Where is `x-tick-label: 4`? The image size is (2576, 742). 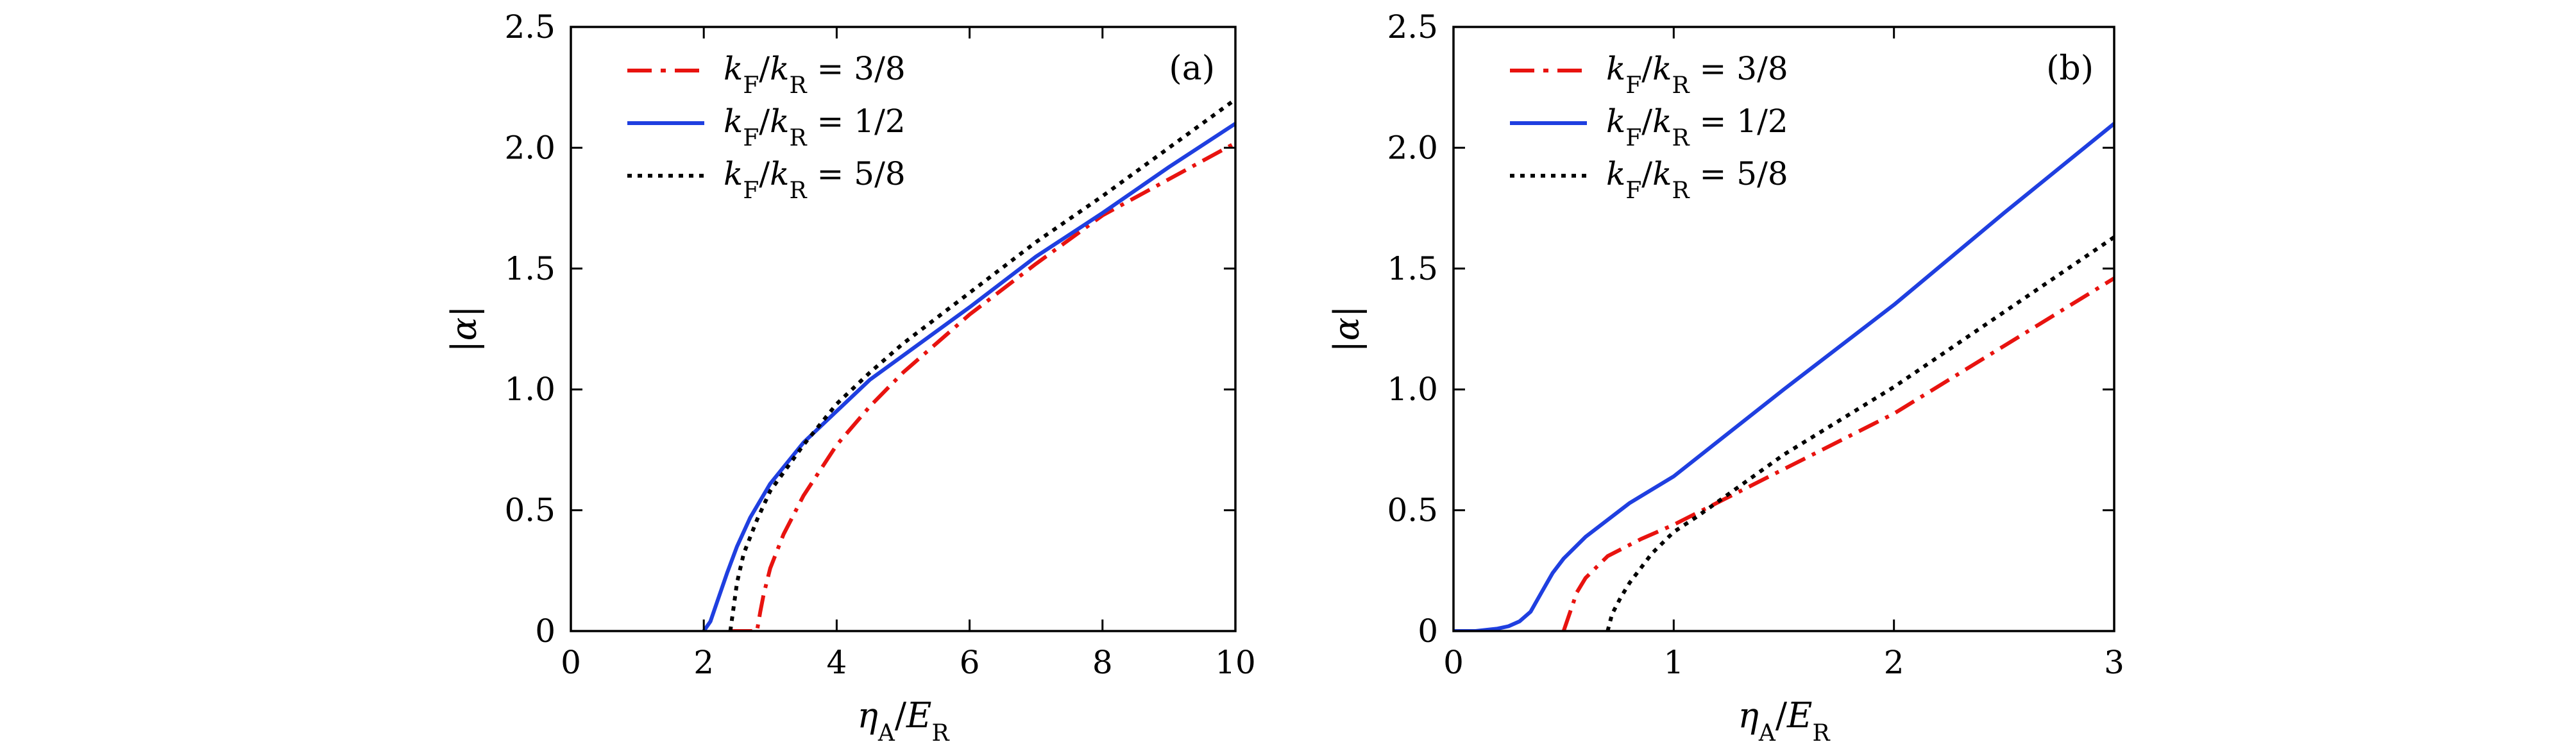
x-tick-label: 4 is located at coordinates (836, 662).